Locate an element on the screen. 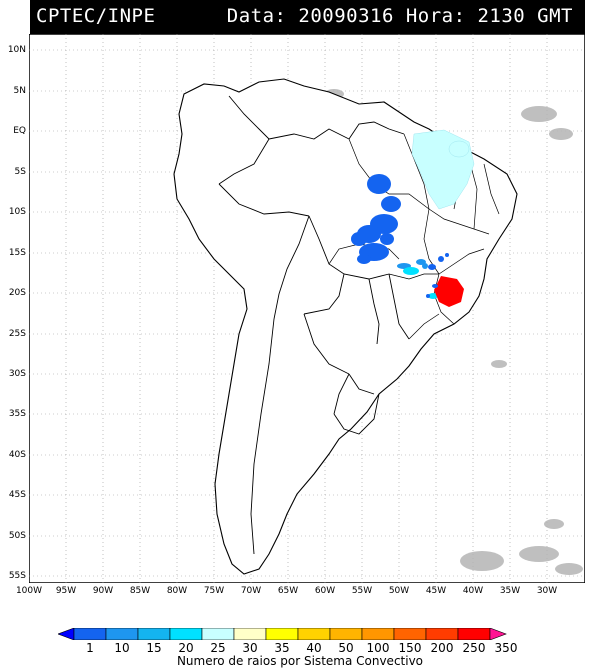 The height and width of the screenshot is (670, 600). cluster-goias is located at coordinates (412, 264).